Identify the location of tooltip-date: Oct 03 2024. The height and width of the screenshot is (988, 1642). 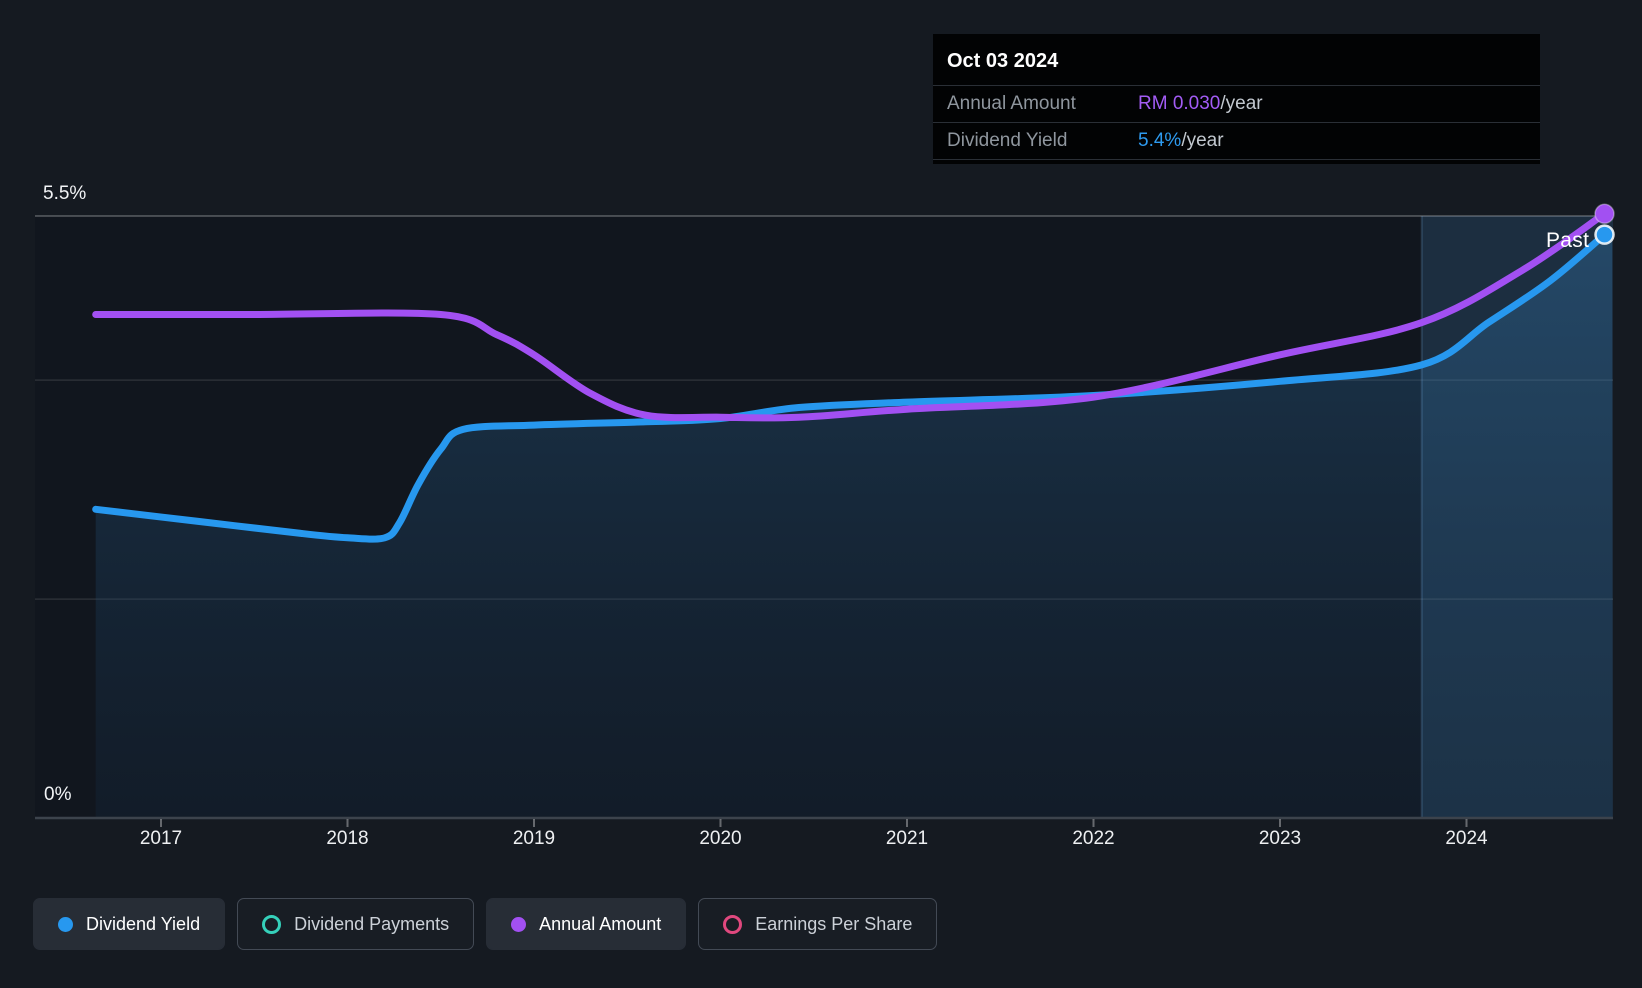
(1236, 65).